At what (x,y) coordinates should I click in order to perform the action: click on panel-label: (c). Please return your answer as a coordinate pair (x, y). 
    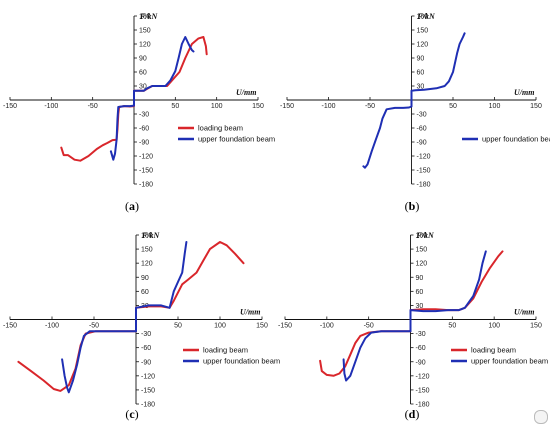
    Looking at the image, I should click on (131, 414).